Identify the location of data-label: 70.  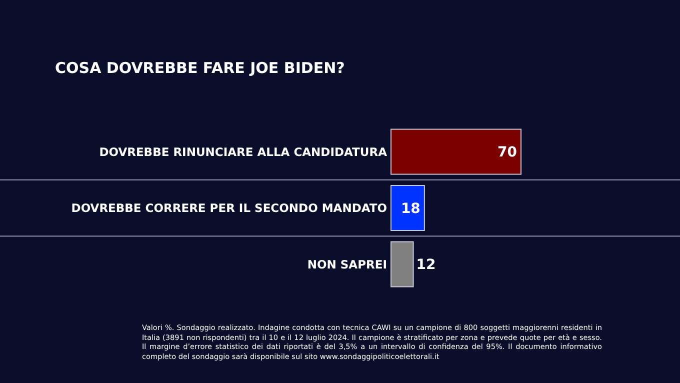
(508, 152).